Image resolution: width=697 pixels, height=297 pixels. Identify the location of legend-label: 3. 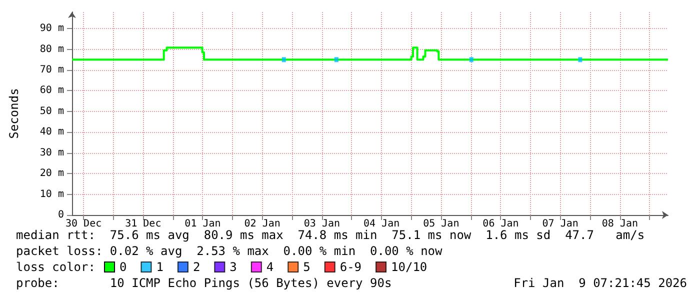
(233, 267).